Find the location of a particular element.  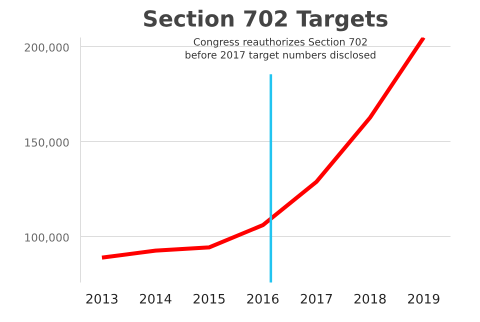

x-tick-label: 2016 is located at coordinates (263, 300).